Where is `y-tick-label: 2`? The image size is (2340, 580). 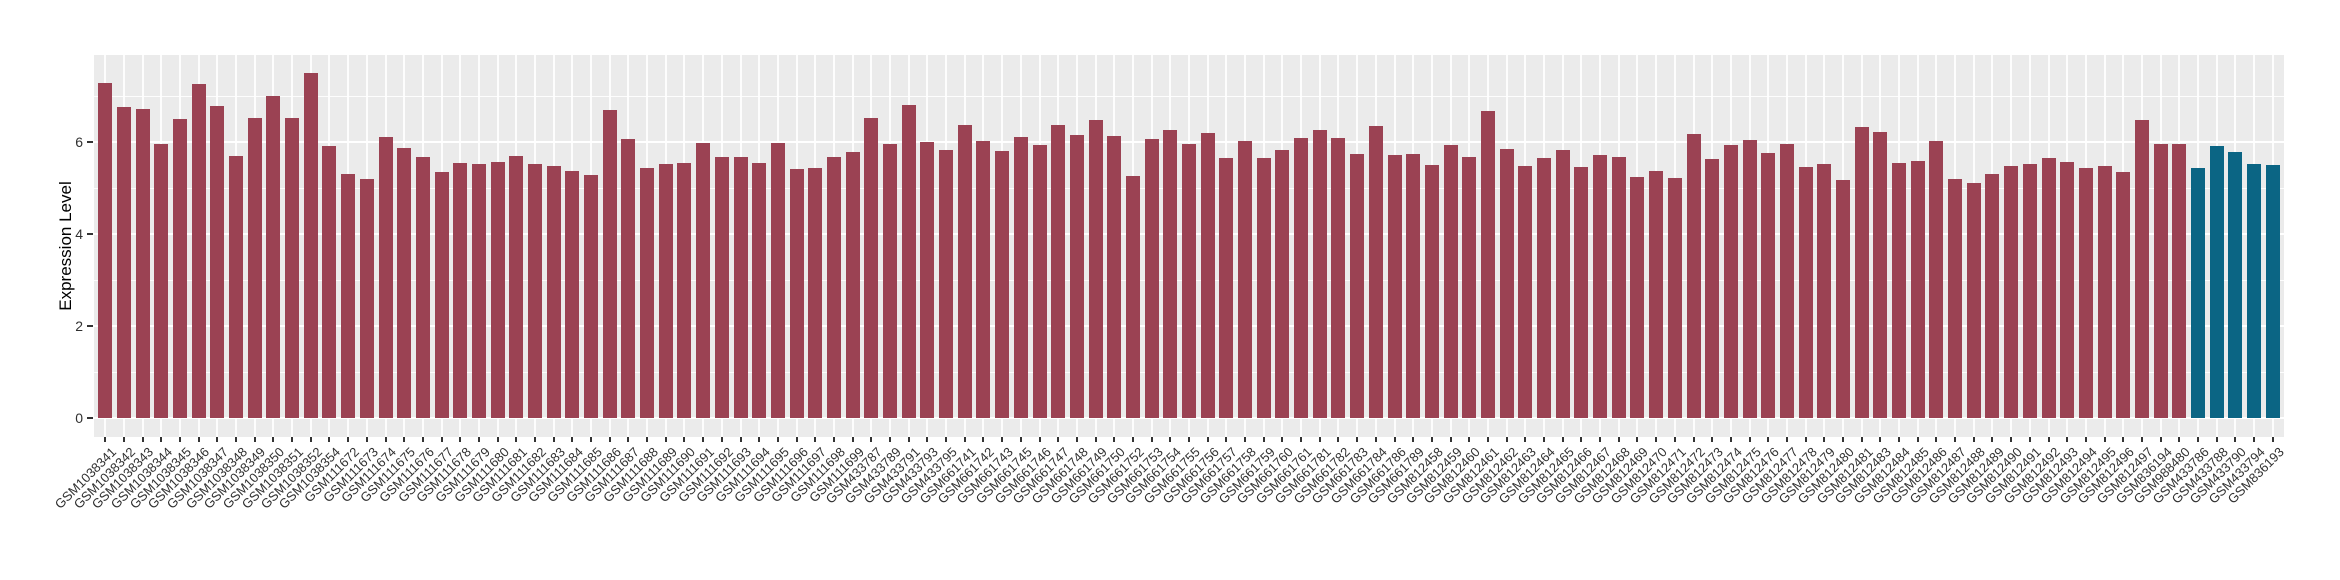
y-tick-label: 2 is located at coordinates (79, 326).